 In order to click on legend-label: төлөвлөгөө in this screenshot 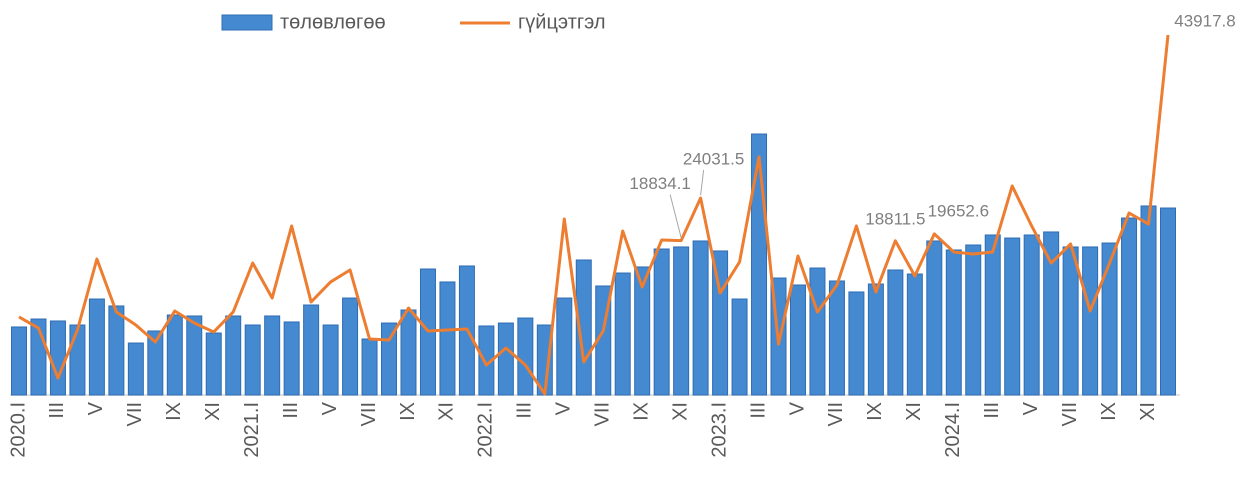, I will do `click(333, 22)`.